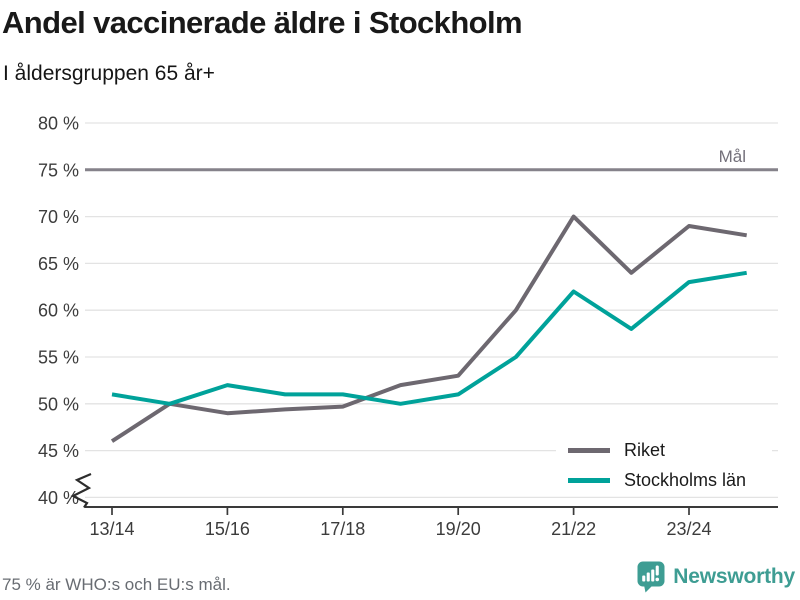 Image resolution: width=800 pixels, height=600 pixels. What do you see at coordinates (227, 529) in the screenshot?
I see `x-tick-label: 15/16` at bounding box center [227, 529].